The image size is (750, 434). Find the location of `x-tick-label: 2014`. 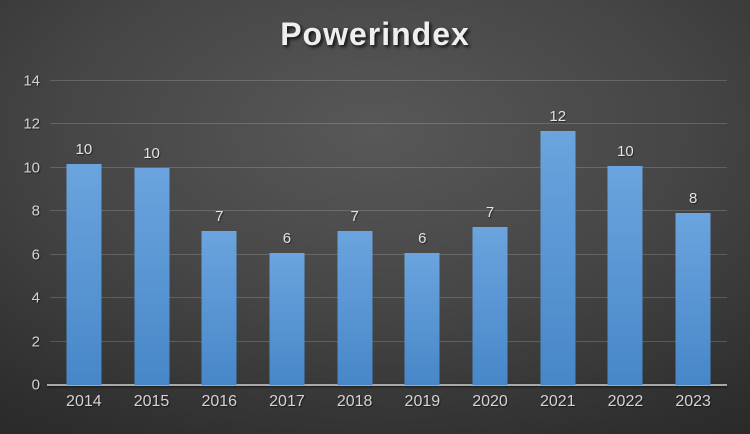

x-tick-label: 2014 is located at coordinates (84, 401).